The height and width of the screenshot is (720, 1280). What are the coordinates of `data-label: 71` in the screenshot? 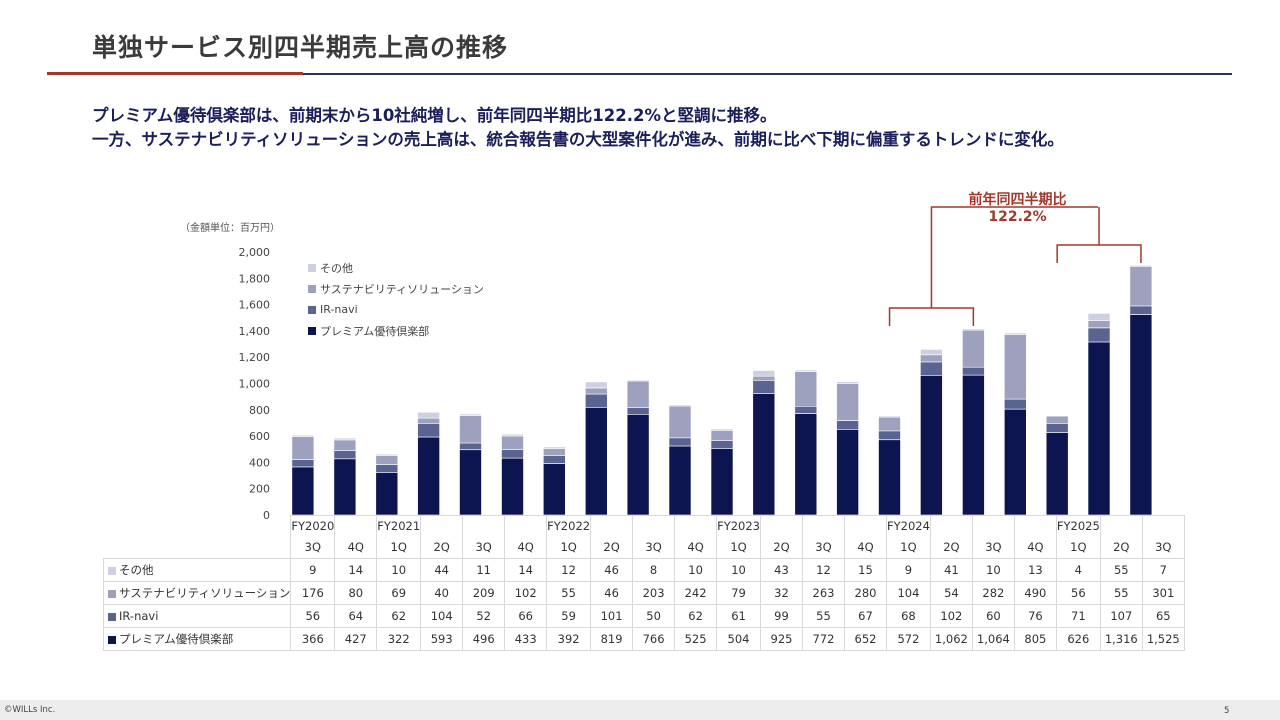 It's located at (1078, 616).